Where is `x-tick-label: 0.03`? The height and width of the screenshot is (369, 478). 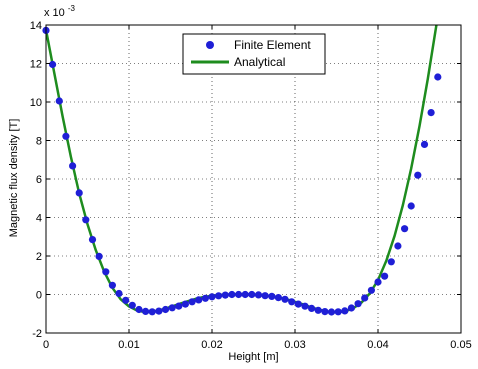
x-tick-label: 0.03 is located at coordinates (294, 345).